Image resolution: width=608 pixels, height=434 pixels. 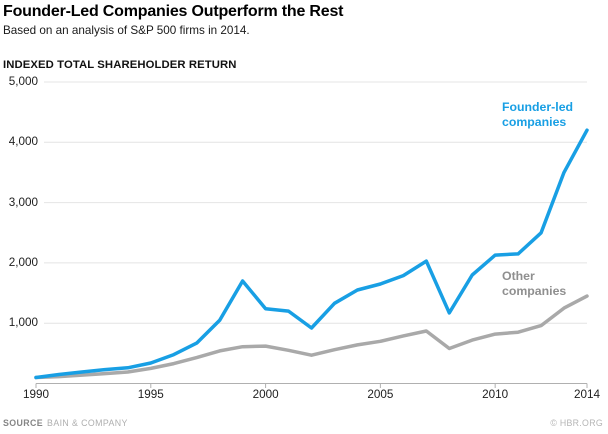 What do you see at coordinates (576, 423) in the screenshot?
I see `credit-hbr: © HBR.ORG` at bounding box center [576, 423].